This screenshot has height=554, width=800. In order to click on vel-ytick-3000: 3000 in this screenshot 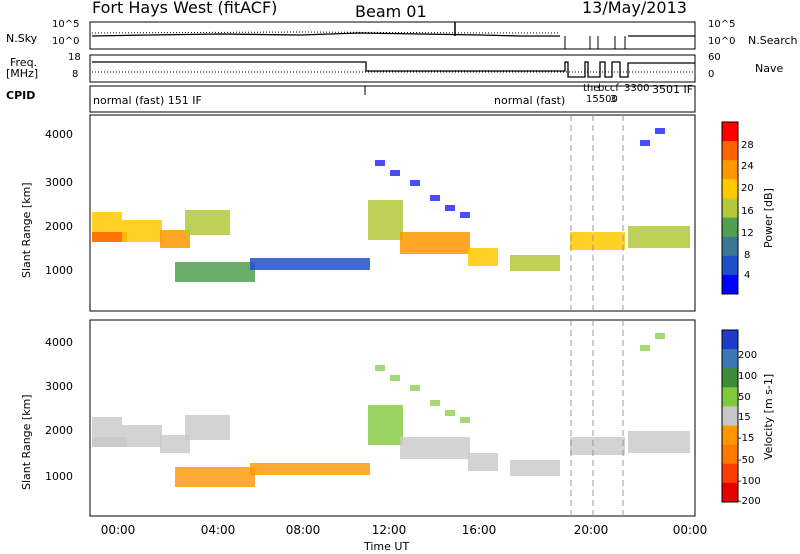, I will do `click(59, 386)`.